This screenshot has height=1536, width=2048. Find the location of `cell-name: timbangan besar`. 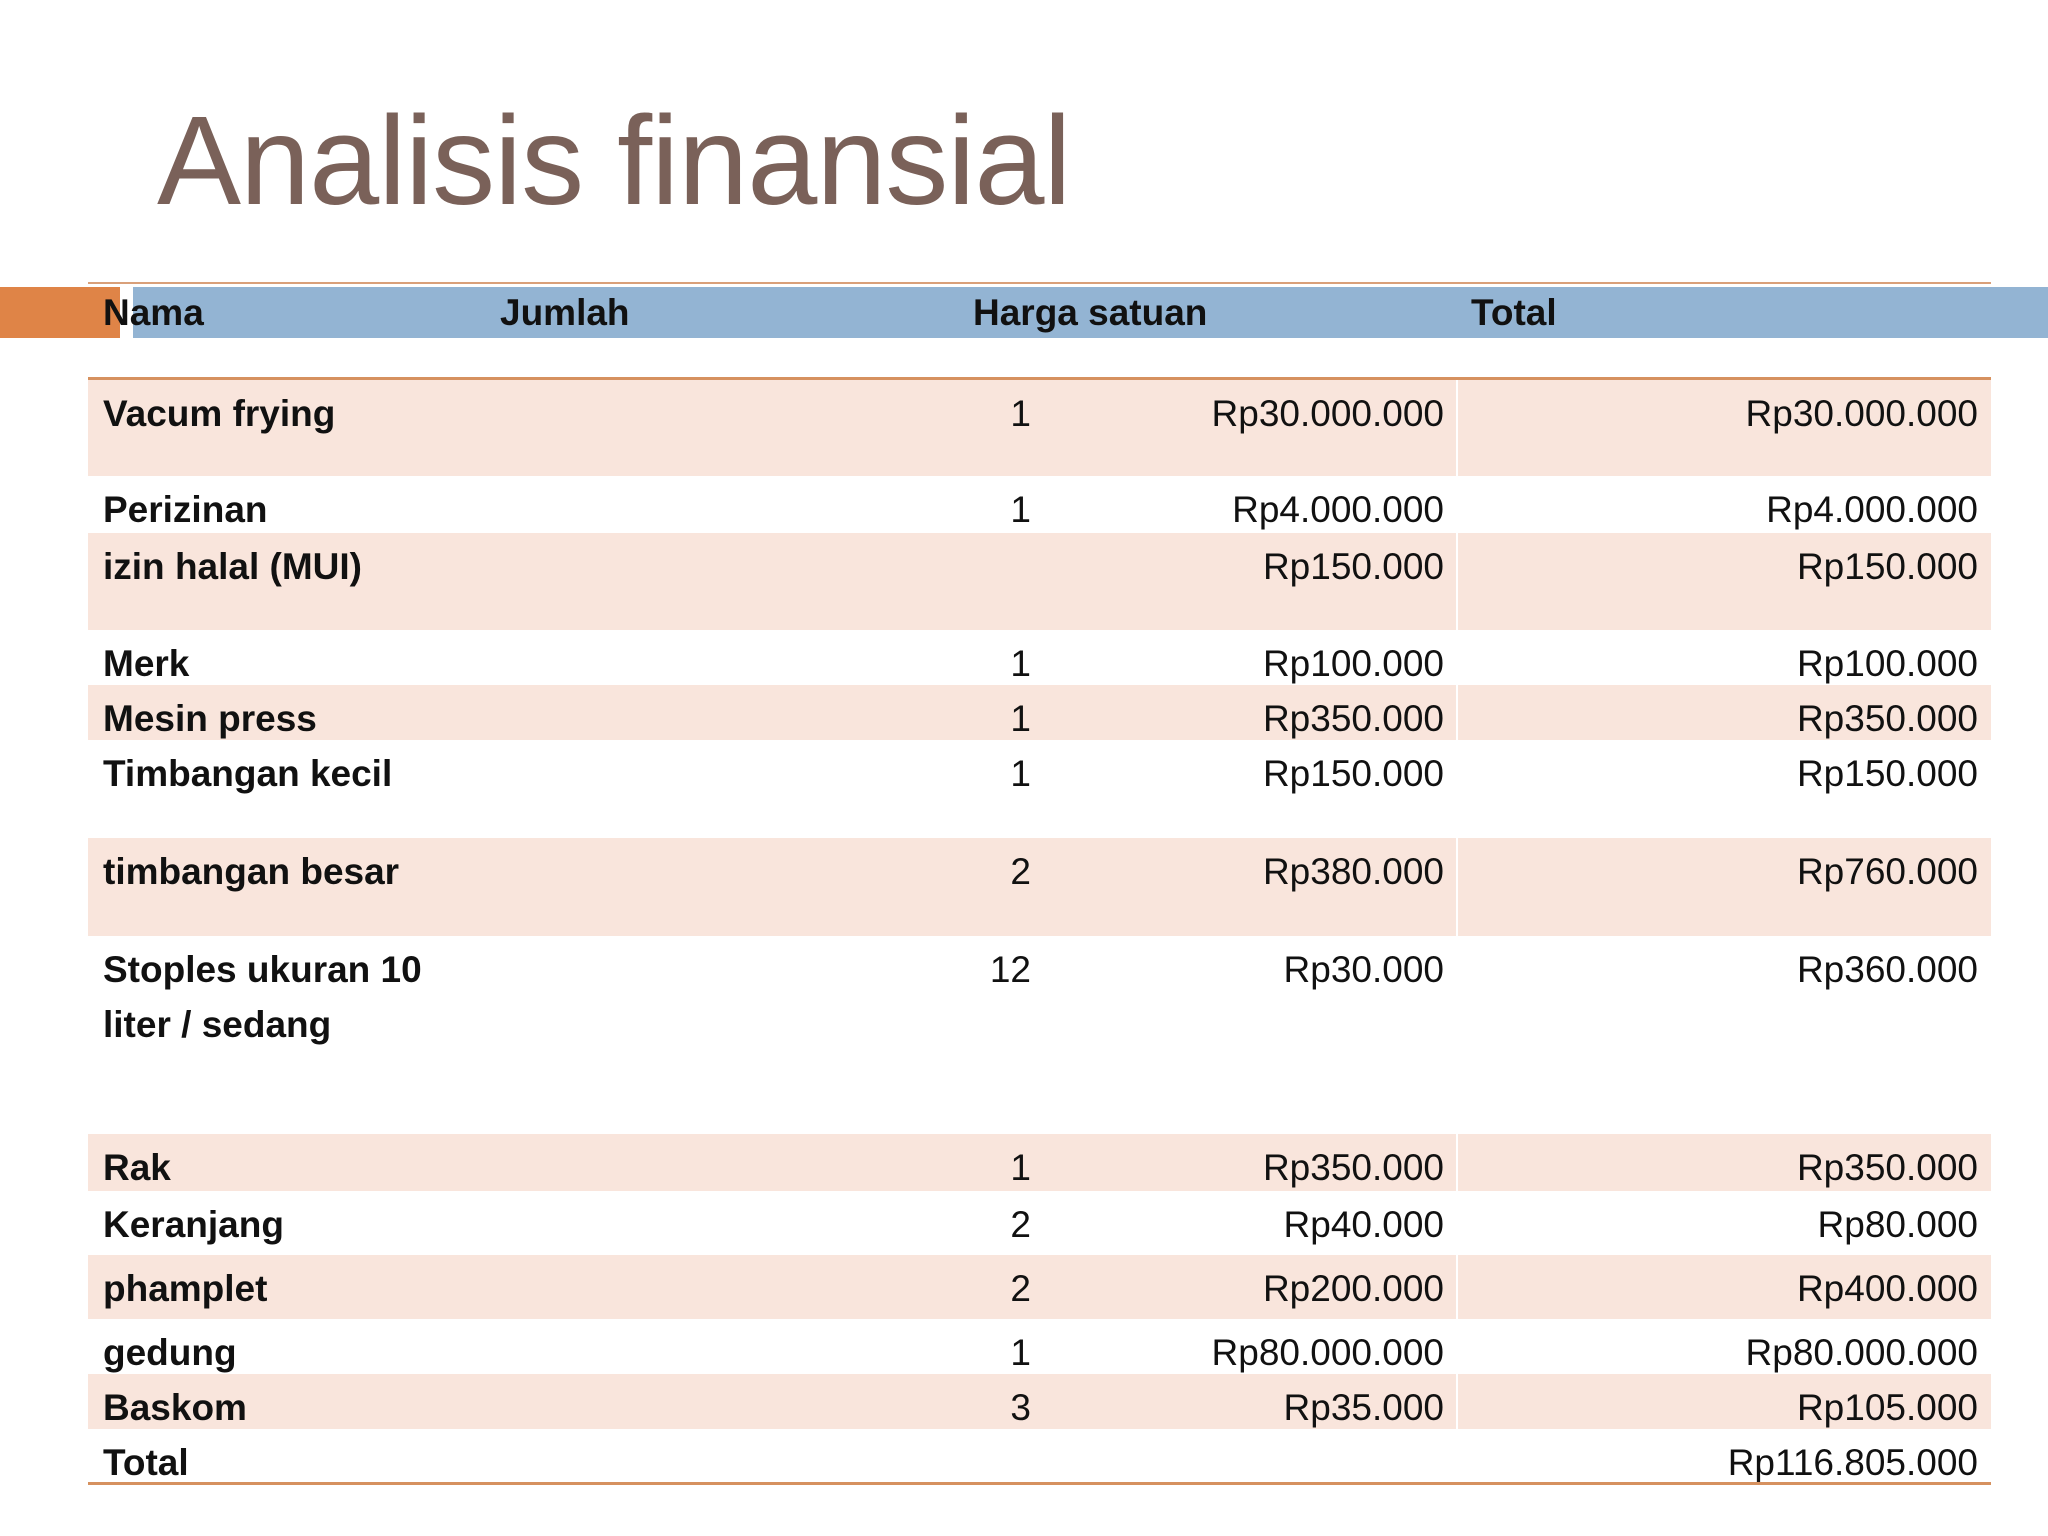

cell-name: timbangan besar is located at coordinates (251, 871).